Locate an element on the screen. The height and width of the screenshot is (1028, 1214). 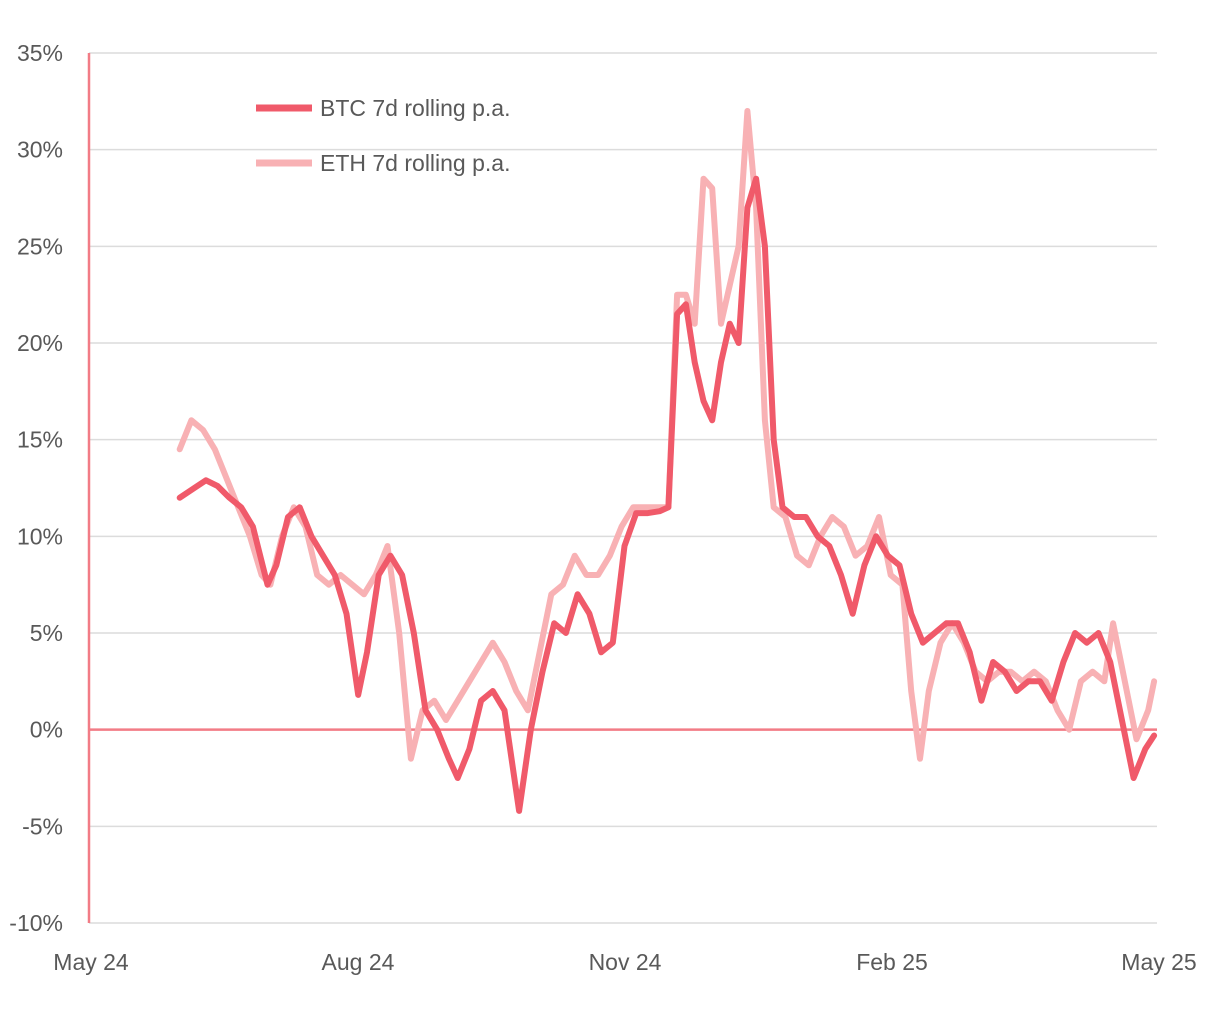
y-tick-label: 35% is located at coordinates (40, 53).